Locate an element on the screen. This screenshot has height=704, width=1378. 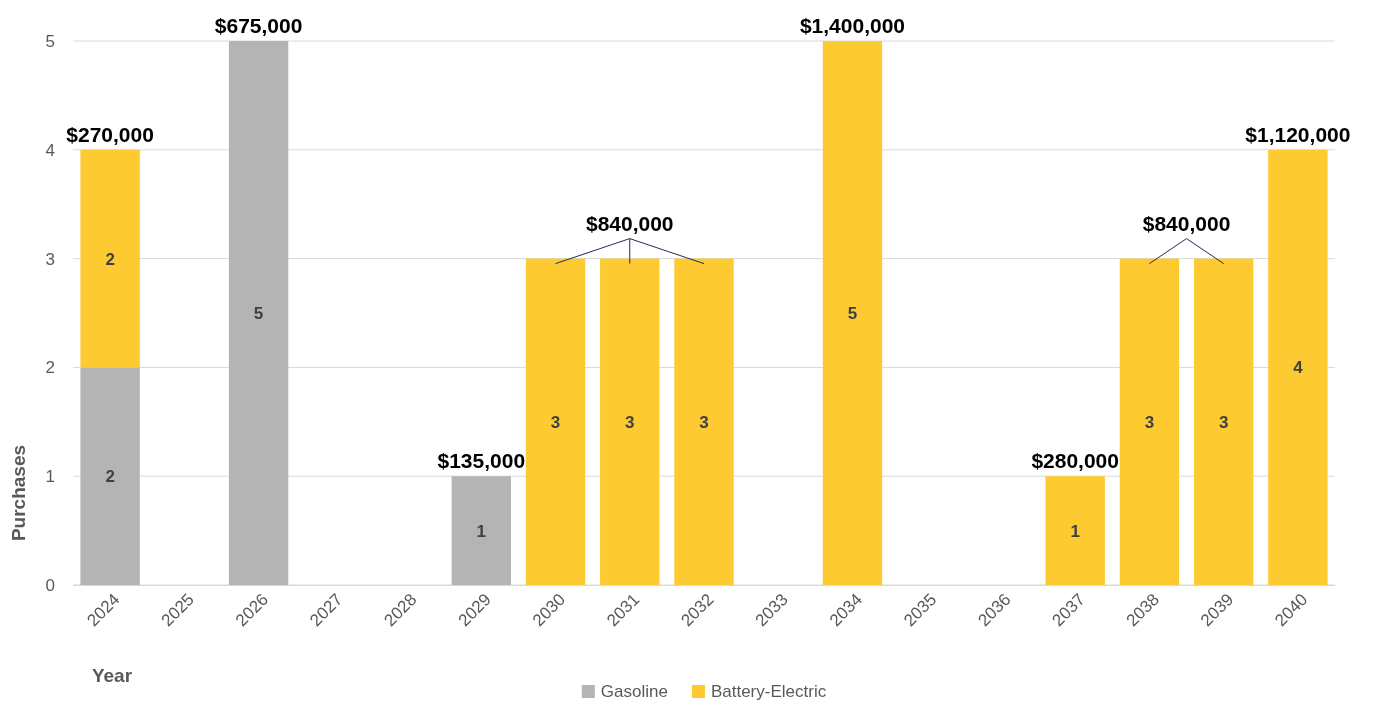
y-tick-label: 1 is located at coordinates (50, 477).